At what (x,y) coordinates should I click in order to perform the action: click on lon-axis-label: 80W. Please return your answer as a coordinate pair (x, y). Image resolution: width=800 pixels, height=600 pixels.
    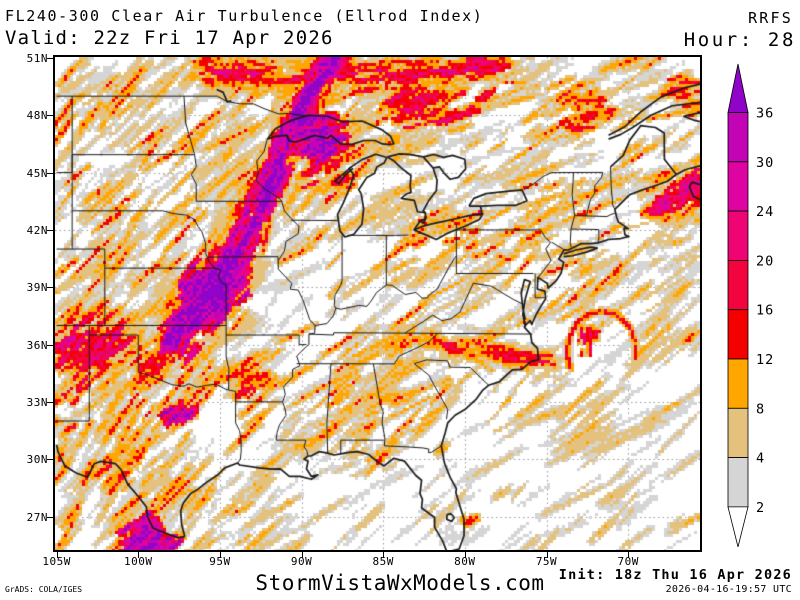
    Looking at the image, I should click on (465, 561).